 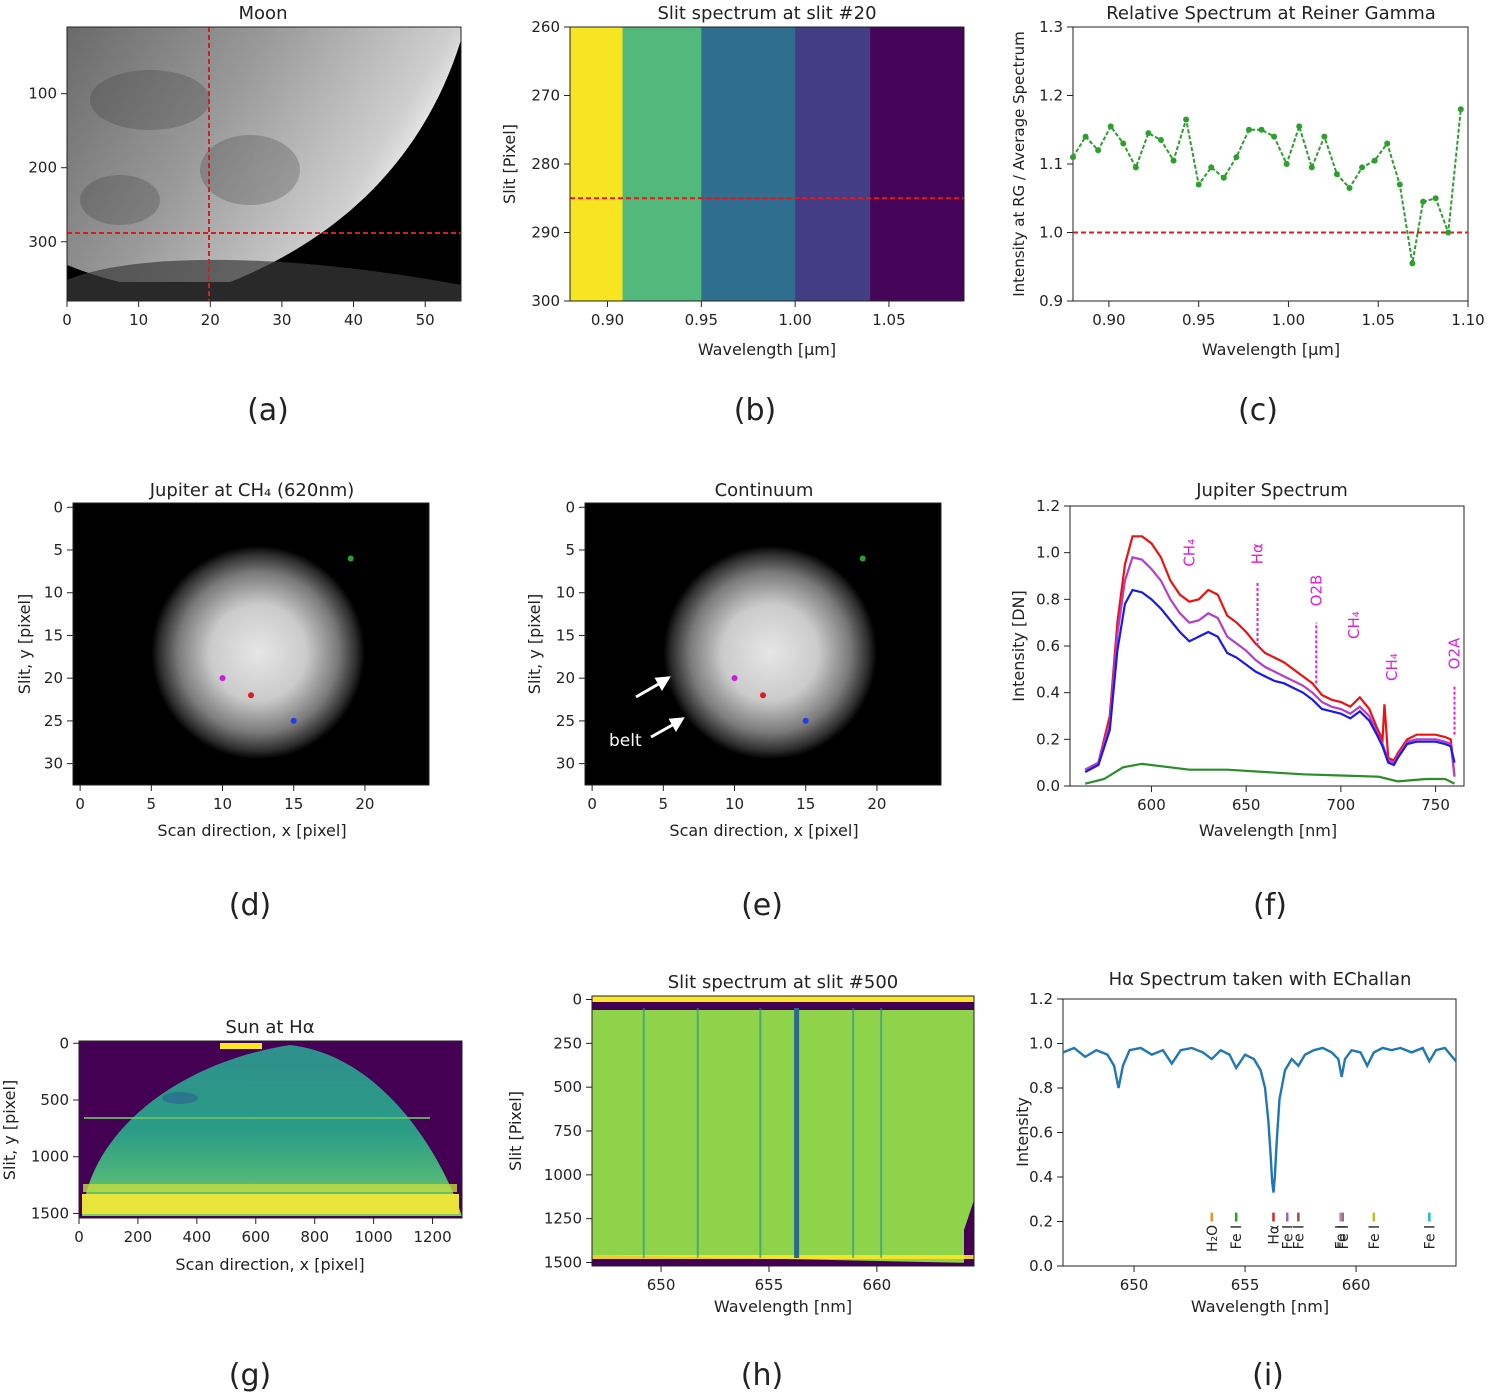 What do you see at coordinates (251, 830) in the screenshot?
I see `panel-d-xlabel: Scan direction, x [pixel]` at bounding box center [251, 830].